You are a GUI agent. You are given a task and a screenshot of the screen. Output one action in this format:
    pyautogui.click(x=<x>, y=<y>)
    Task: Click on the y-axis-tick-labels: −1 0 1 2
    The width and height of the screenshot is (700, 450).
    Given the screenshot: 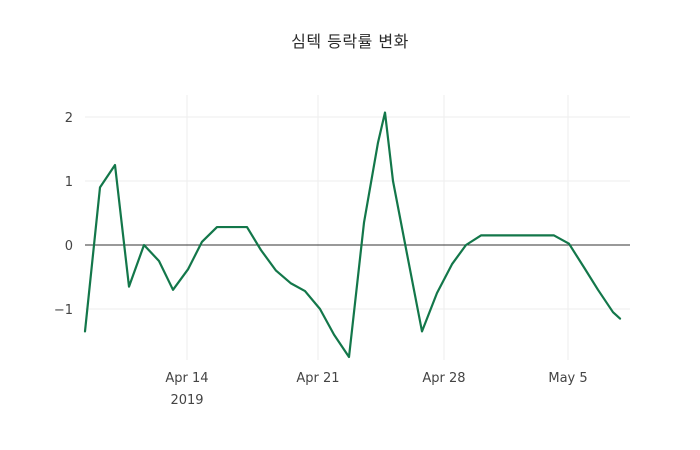 What is the action you would take?
    pyautogui.click(x=63, y=214)
    